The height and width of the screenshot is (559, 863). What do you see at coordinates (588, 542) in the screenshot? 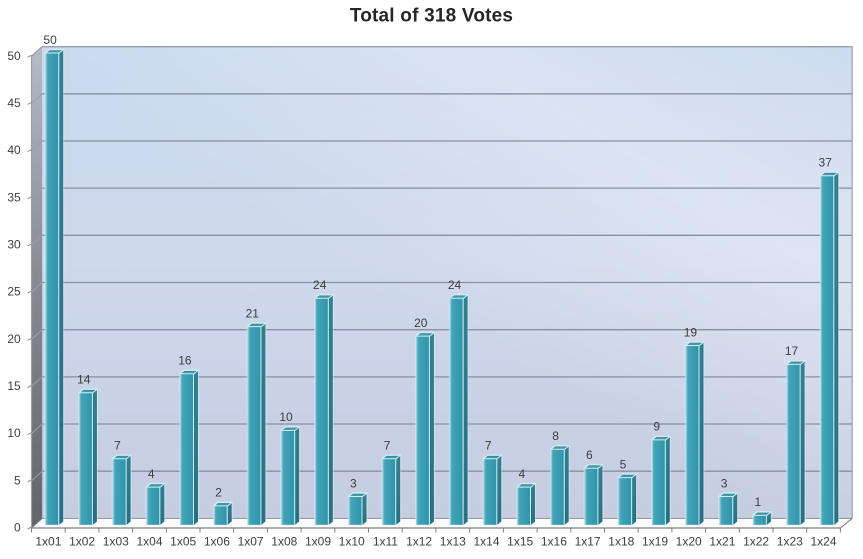
I see `svg-text: 1x17` at bounding box center [588, 542].